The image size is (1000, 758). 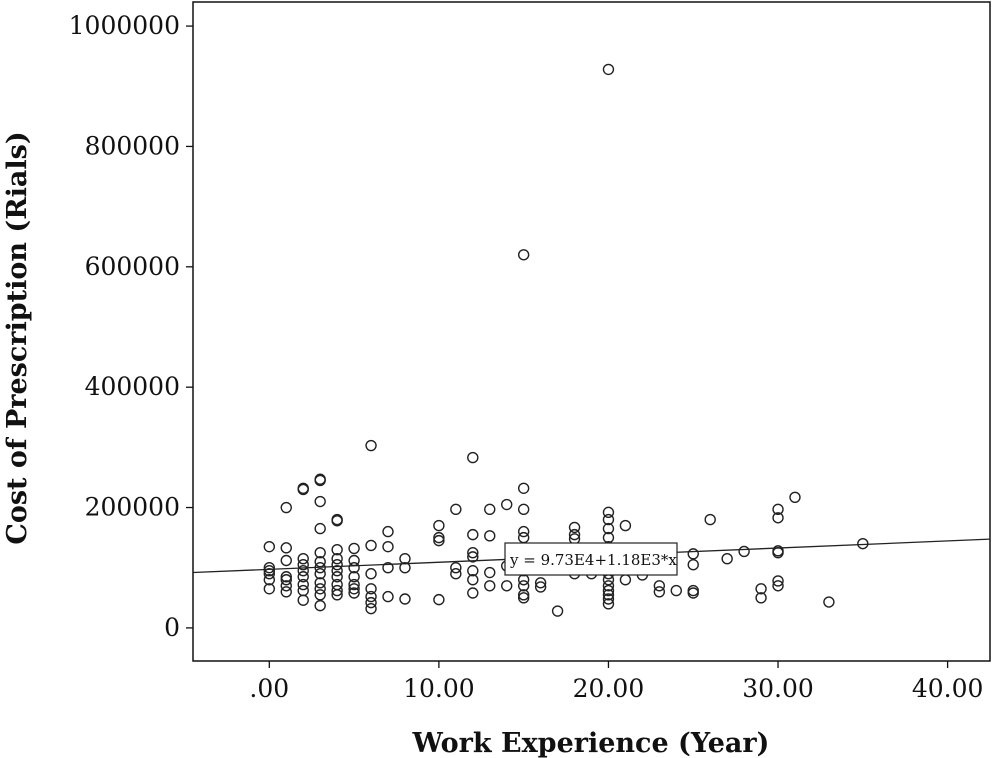 I want to click on y-axis-title: Cost of Prescription (Rials), so click(x=17, y=337).